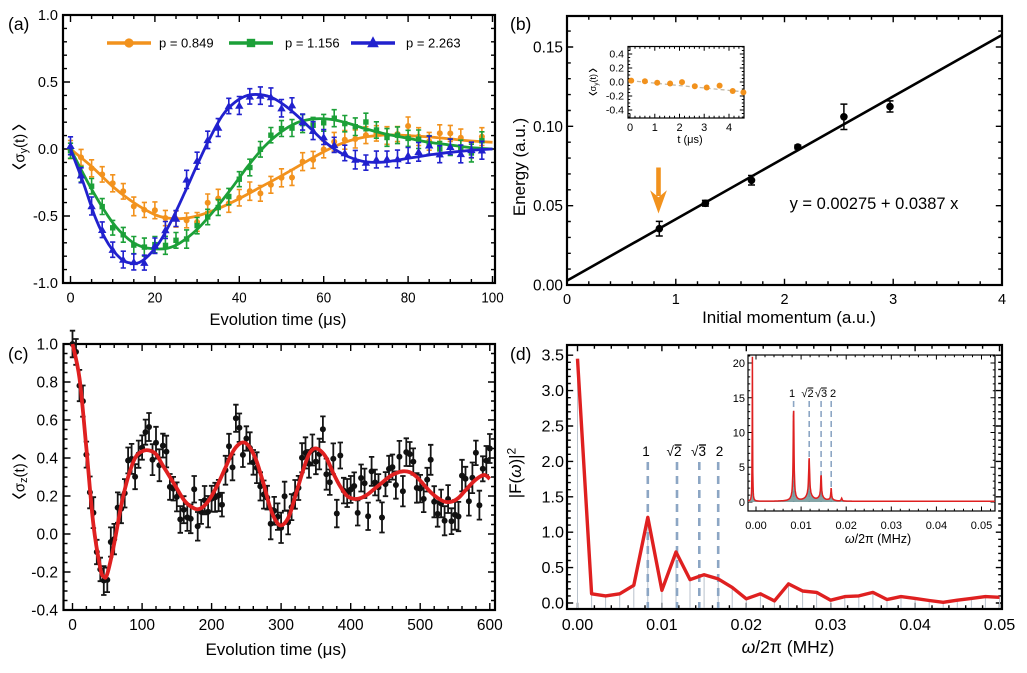 Image resolution: width=1027 pixels, height=673 pixels. Describe the element at coordinates (739, 434) in the screenshot. I see `svg-text: 10` at that location.